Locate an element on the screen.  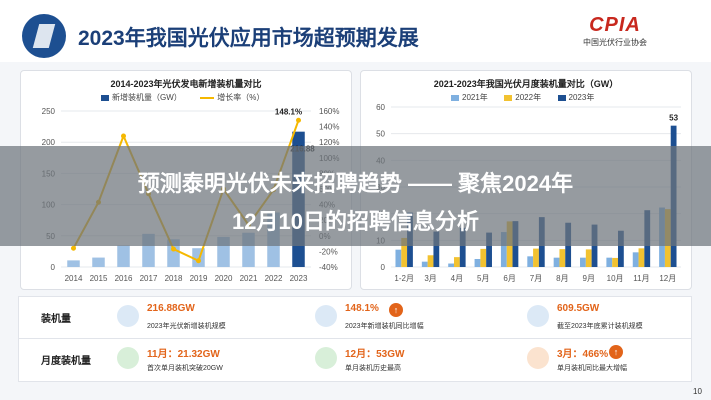
kpi-desc: 首次单月装机突破20GW is located at coordinates (185, 368).